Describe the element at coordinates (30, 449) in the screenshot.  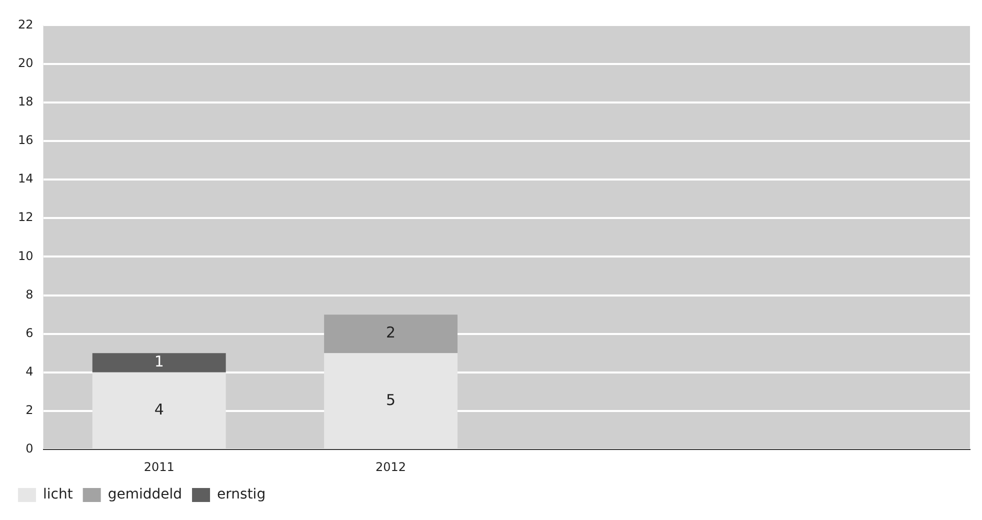
I see `y-tick-label: 0` at that location.